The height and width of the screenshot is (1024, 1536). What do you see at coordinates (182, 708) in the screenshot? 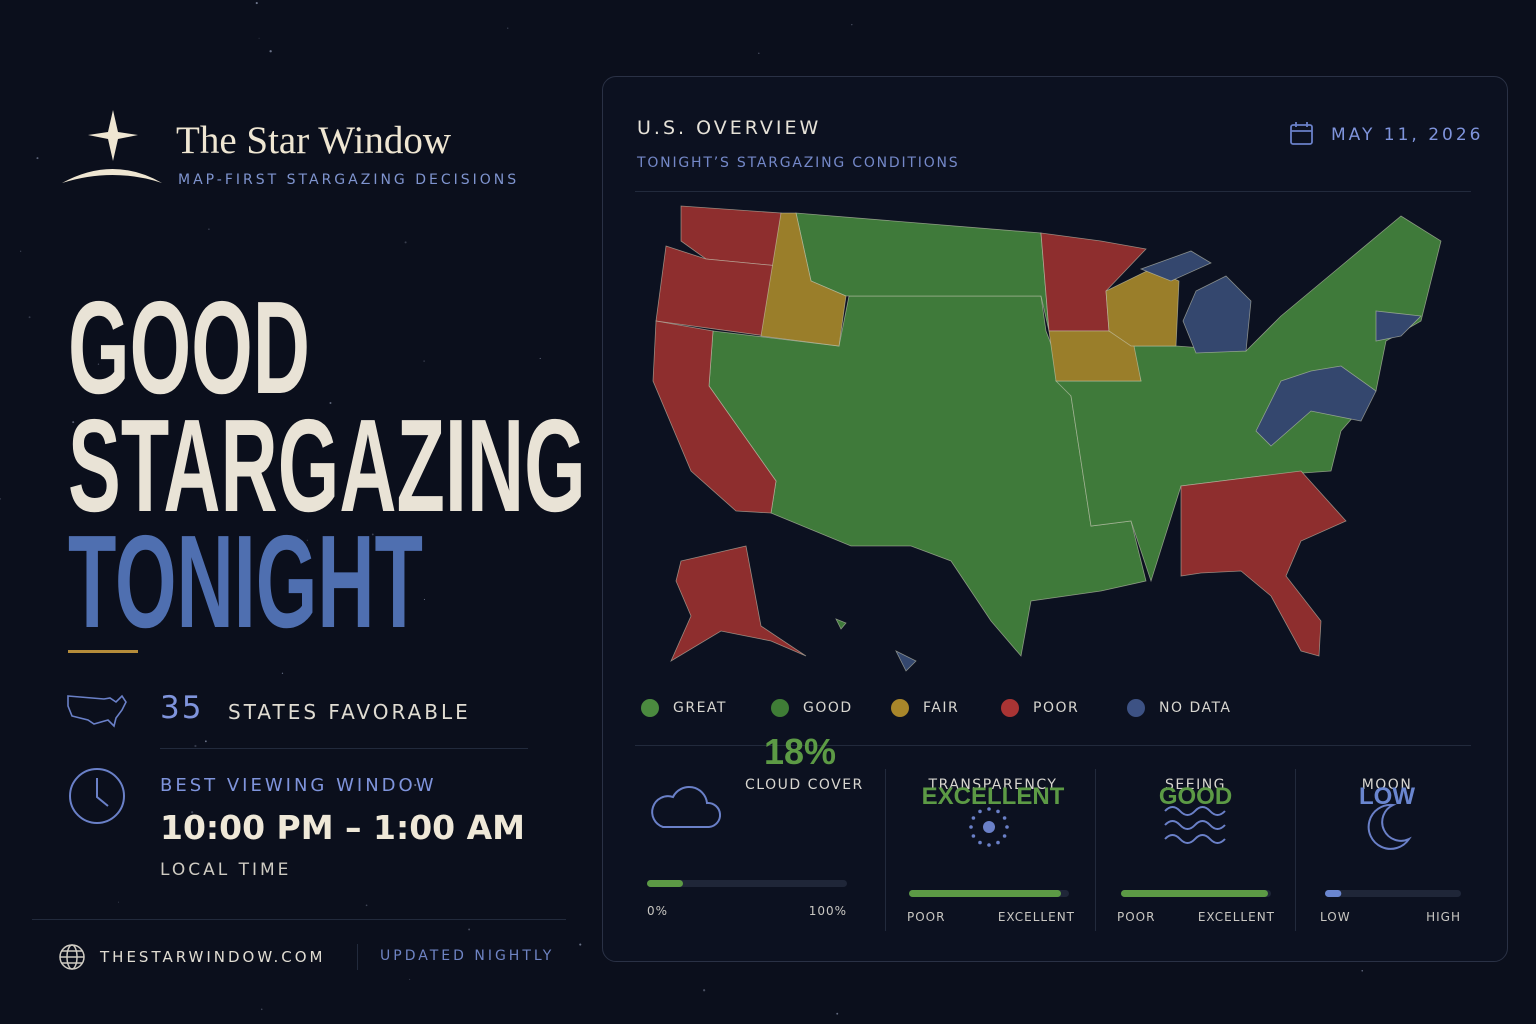
I see `favorable-count: 35` at bounding box center [182, 708].